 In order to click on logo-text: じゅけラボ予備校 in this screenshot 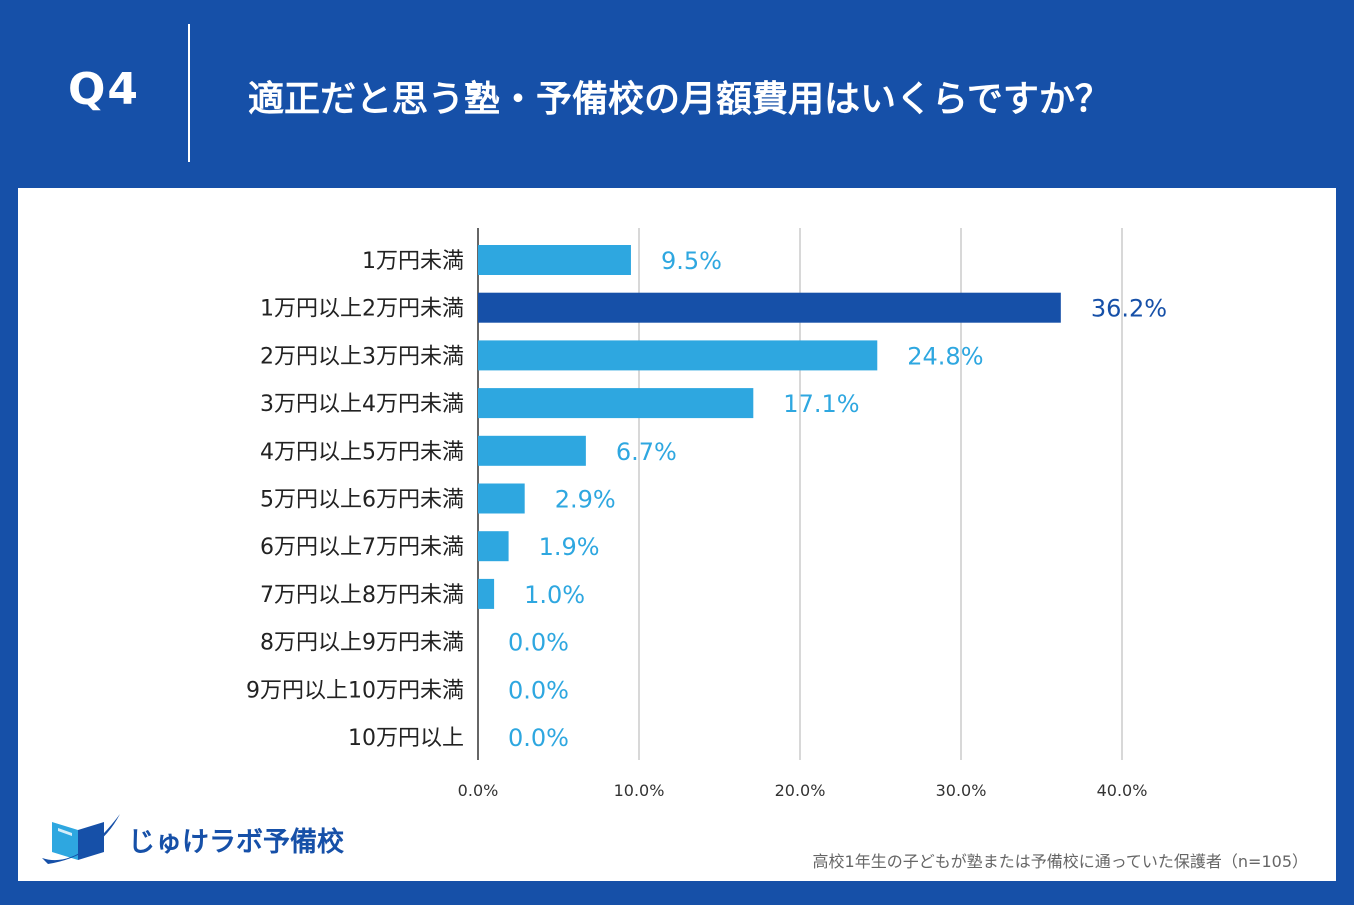, I will do `click(236, 842)`.